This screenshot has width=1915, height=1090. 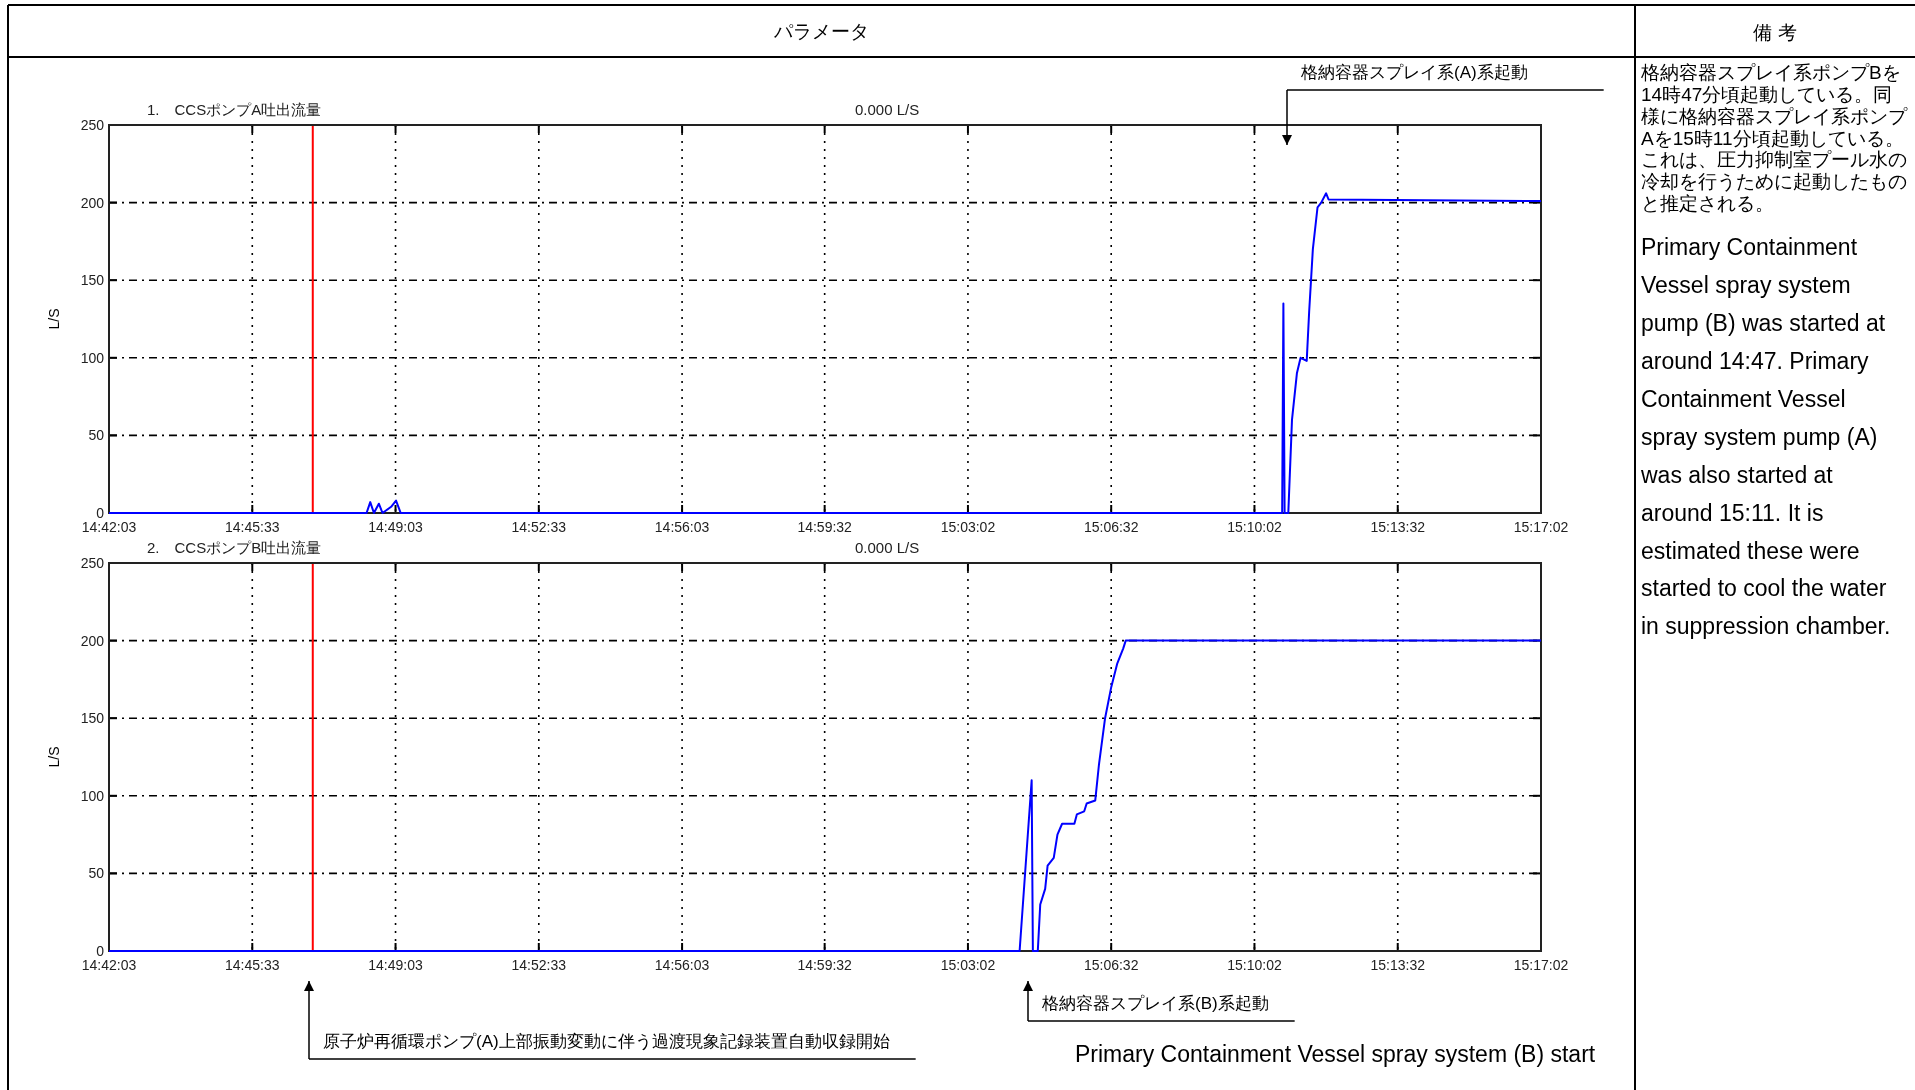 I want to click on text: パラメータ, so click(x=821, y=31).